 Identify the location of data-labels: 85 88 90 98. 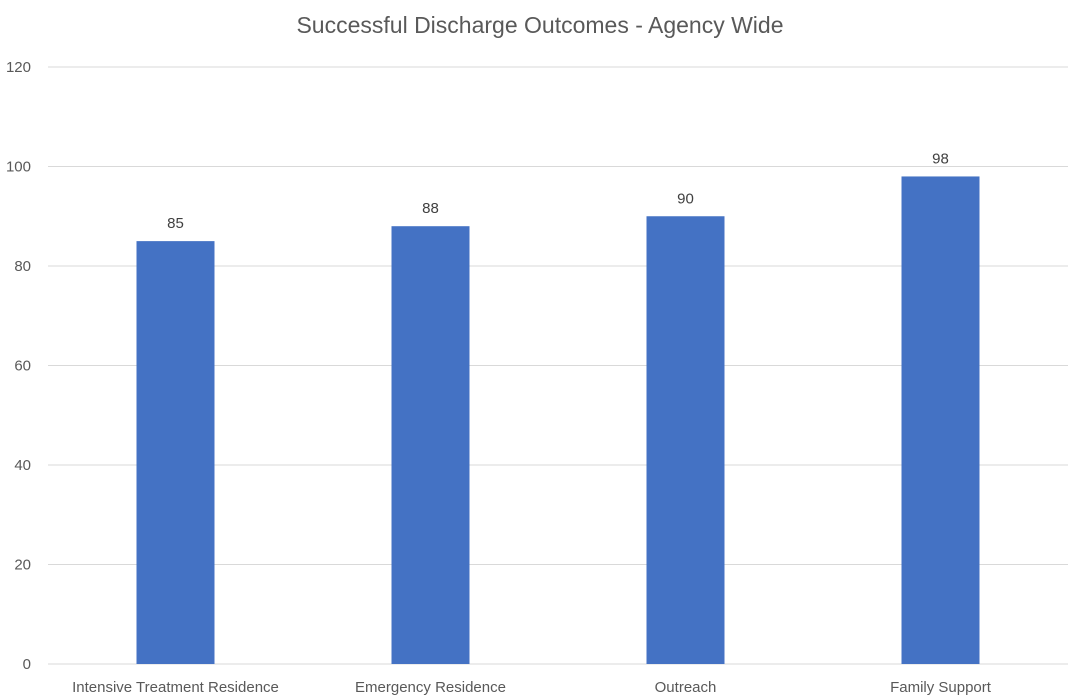
(558, 191).